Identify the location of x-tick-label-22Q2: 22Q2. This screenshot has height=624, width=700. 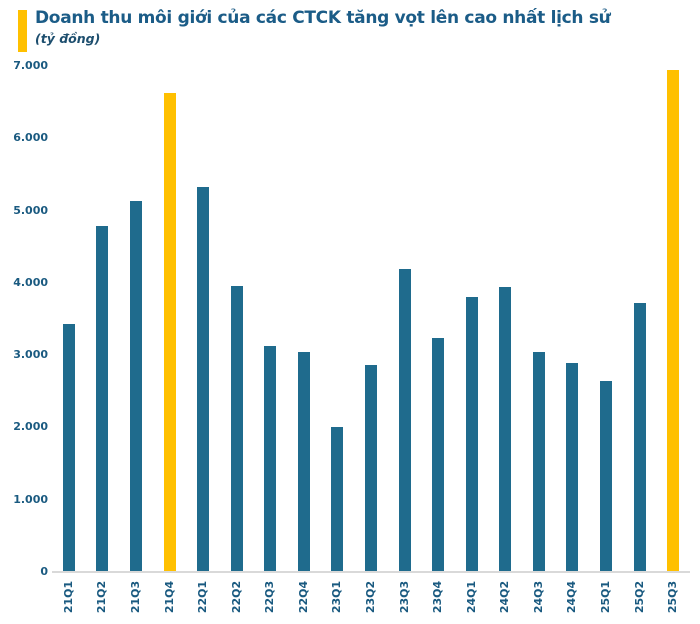
(236, 597).